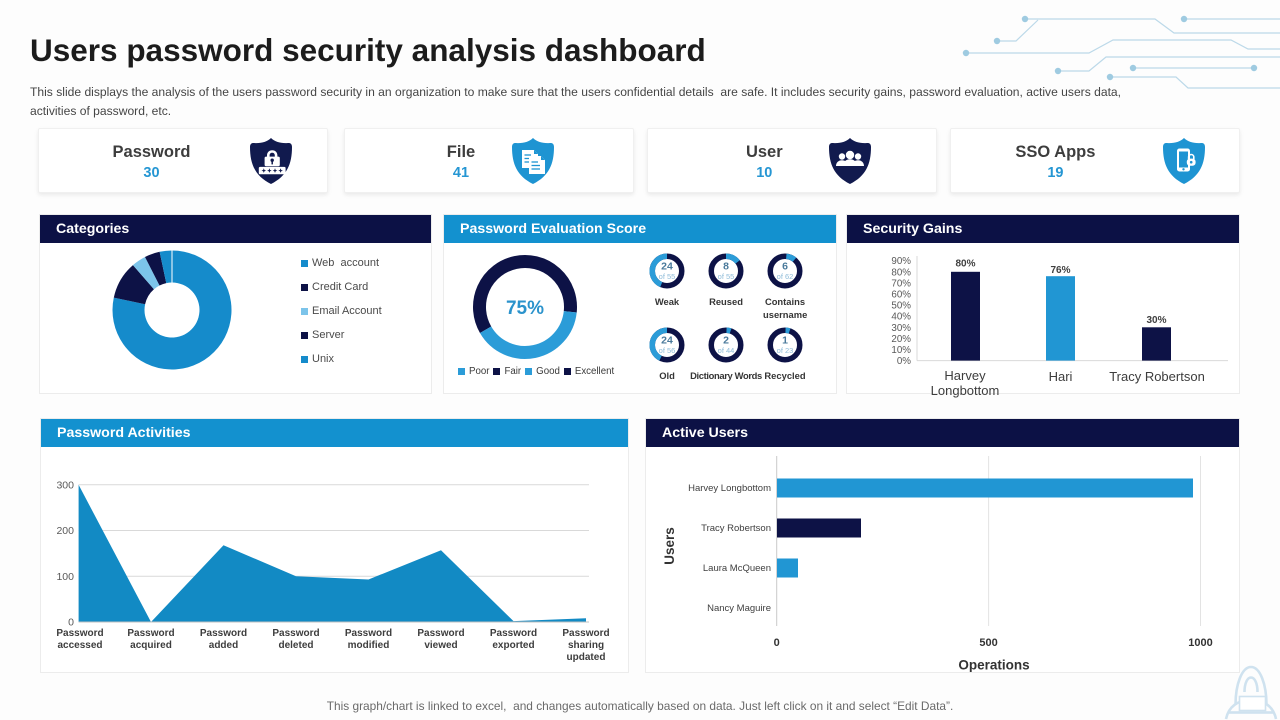  I want to click on svg-text: viewed, so click(440, 645).